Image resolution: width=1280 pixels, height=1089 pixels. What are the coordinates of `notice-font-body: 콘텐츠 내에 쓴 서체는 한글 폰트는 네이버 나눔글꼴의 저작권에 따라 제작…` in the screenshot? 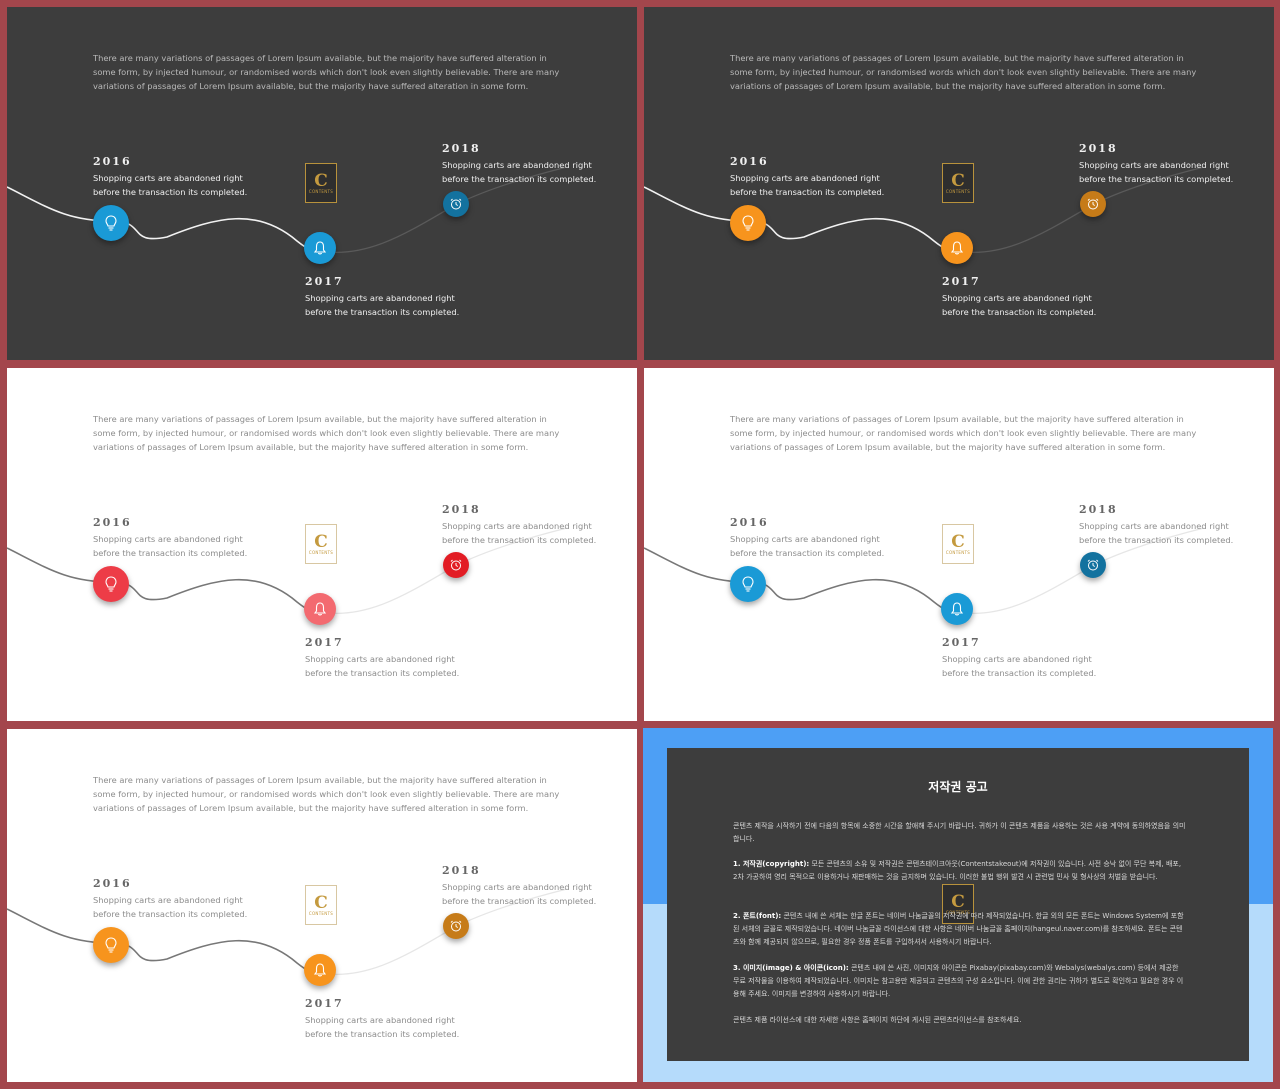 It's located at (958, 929).